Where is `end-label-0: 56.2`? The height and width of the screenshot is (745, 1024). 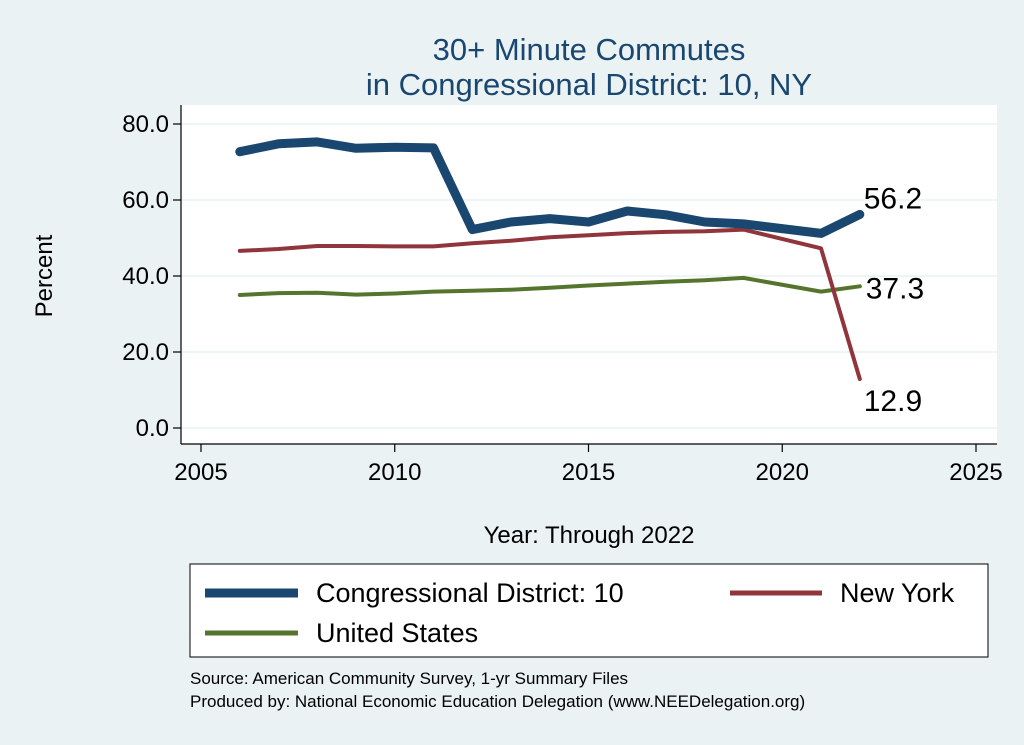
end-label-0: 56.2 is located at coordinates (893, 198).